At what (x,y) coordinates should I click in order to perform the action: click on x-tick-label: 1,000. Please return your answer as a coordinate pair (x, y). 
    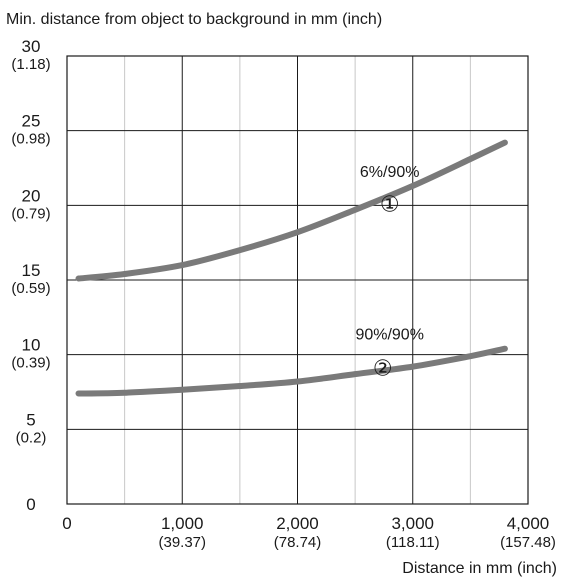
    Looking at the image, I should click on (182, 523).